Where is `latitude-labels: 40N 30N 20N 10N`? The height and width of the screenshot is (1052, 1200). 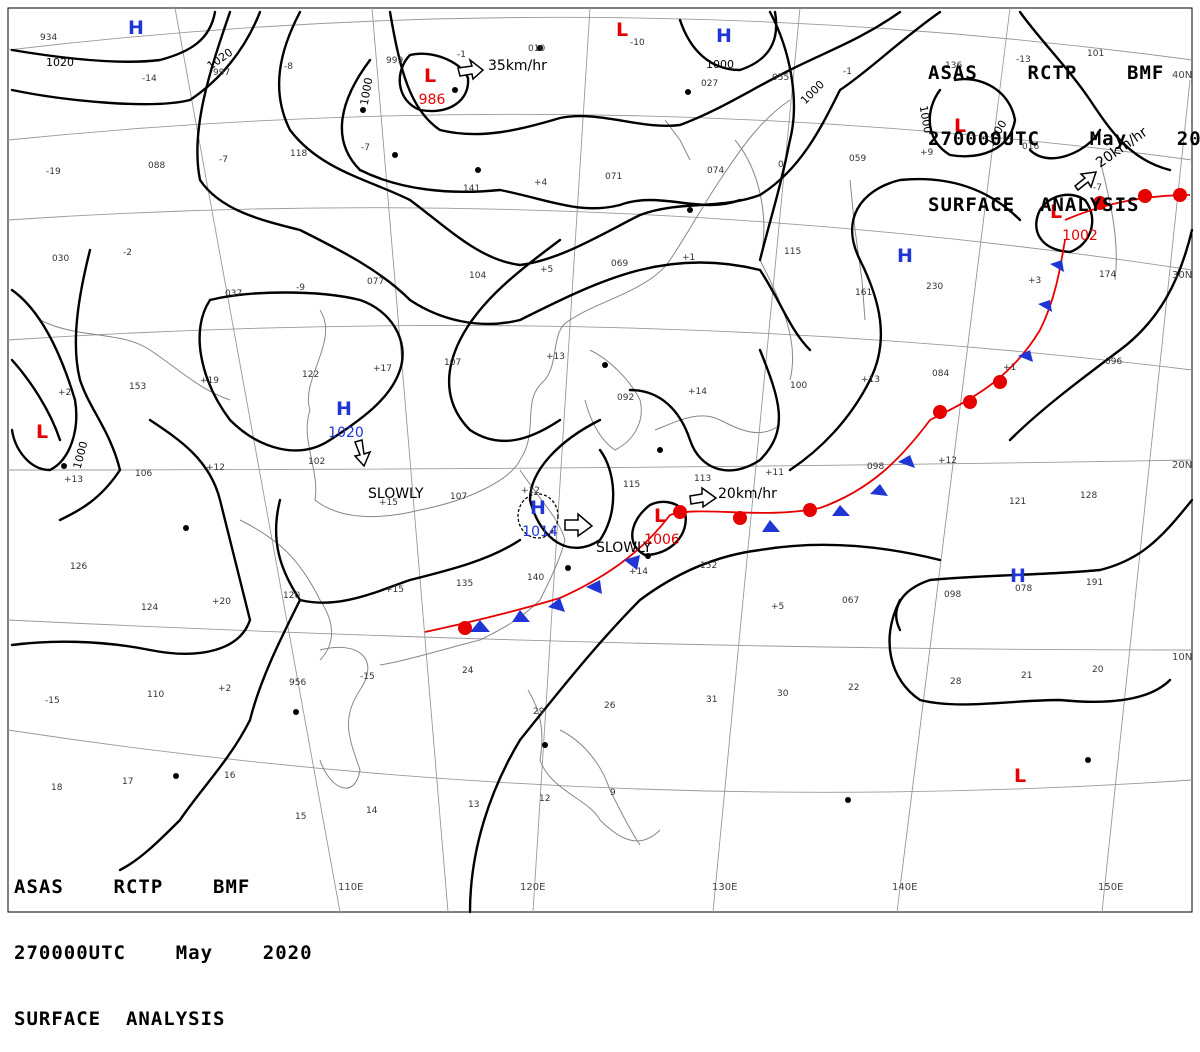 latitude-labels: 40N 30N 20N 10N is located at coordinates (1182, 366).